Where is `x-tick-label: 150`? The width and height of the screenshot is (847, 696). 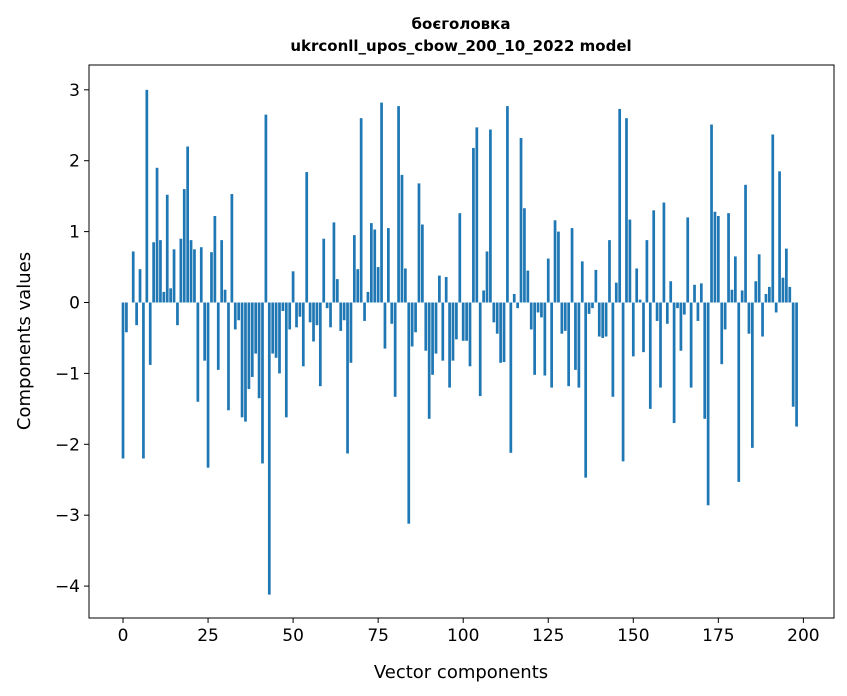
x-tick-label: 150 is located at coordinates (633, 636).